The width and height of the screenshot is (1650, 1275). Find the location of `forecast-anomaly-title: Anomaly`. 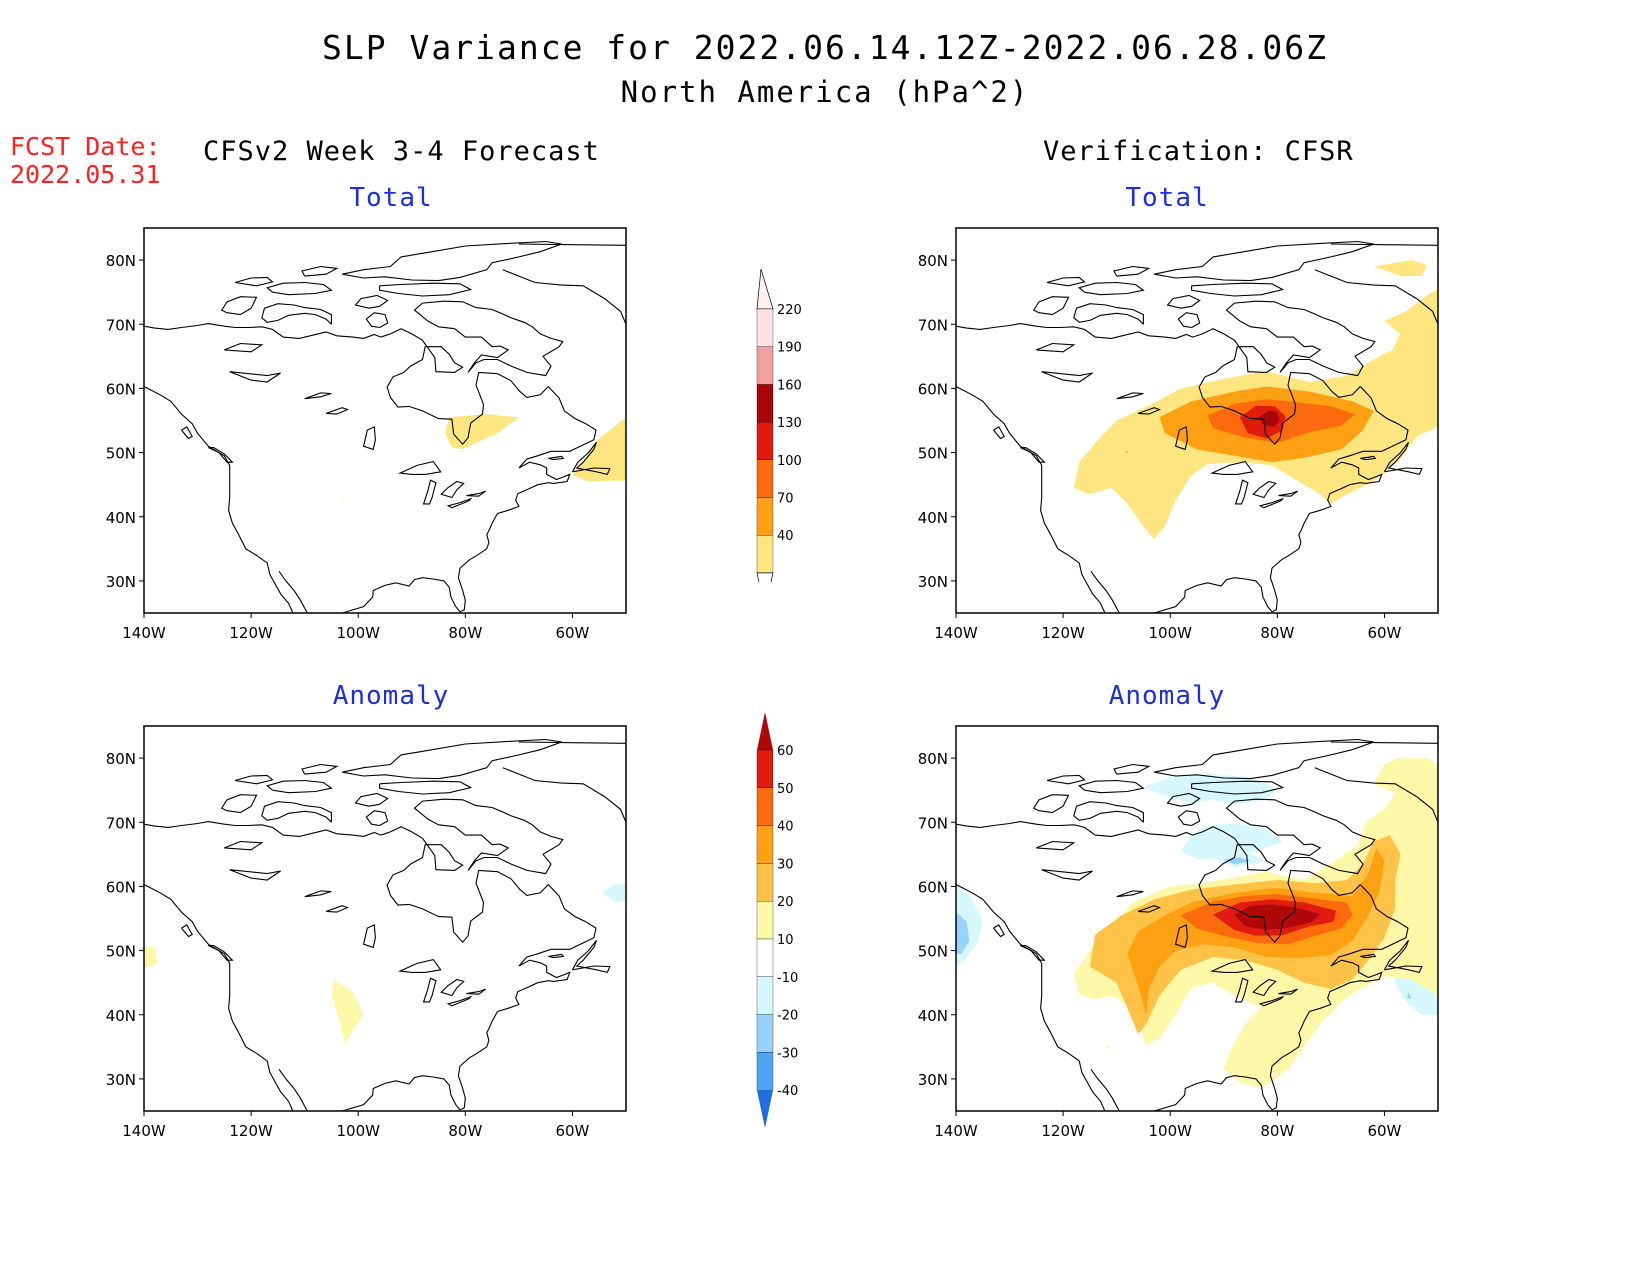

forecast-anomaly-title: Anomaly is located at coordinates (391, 696).